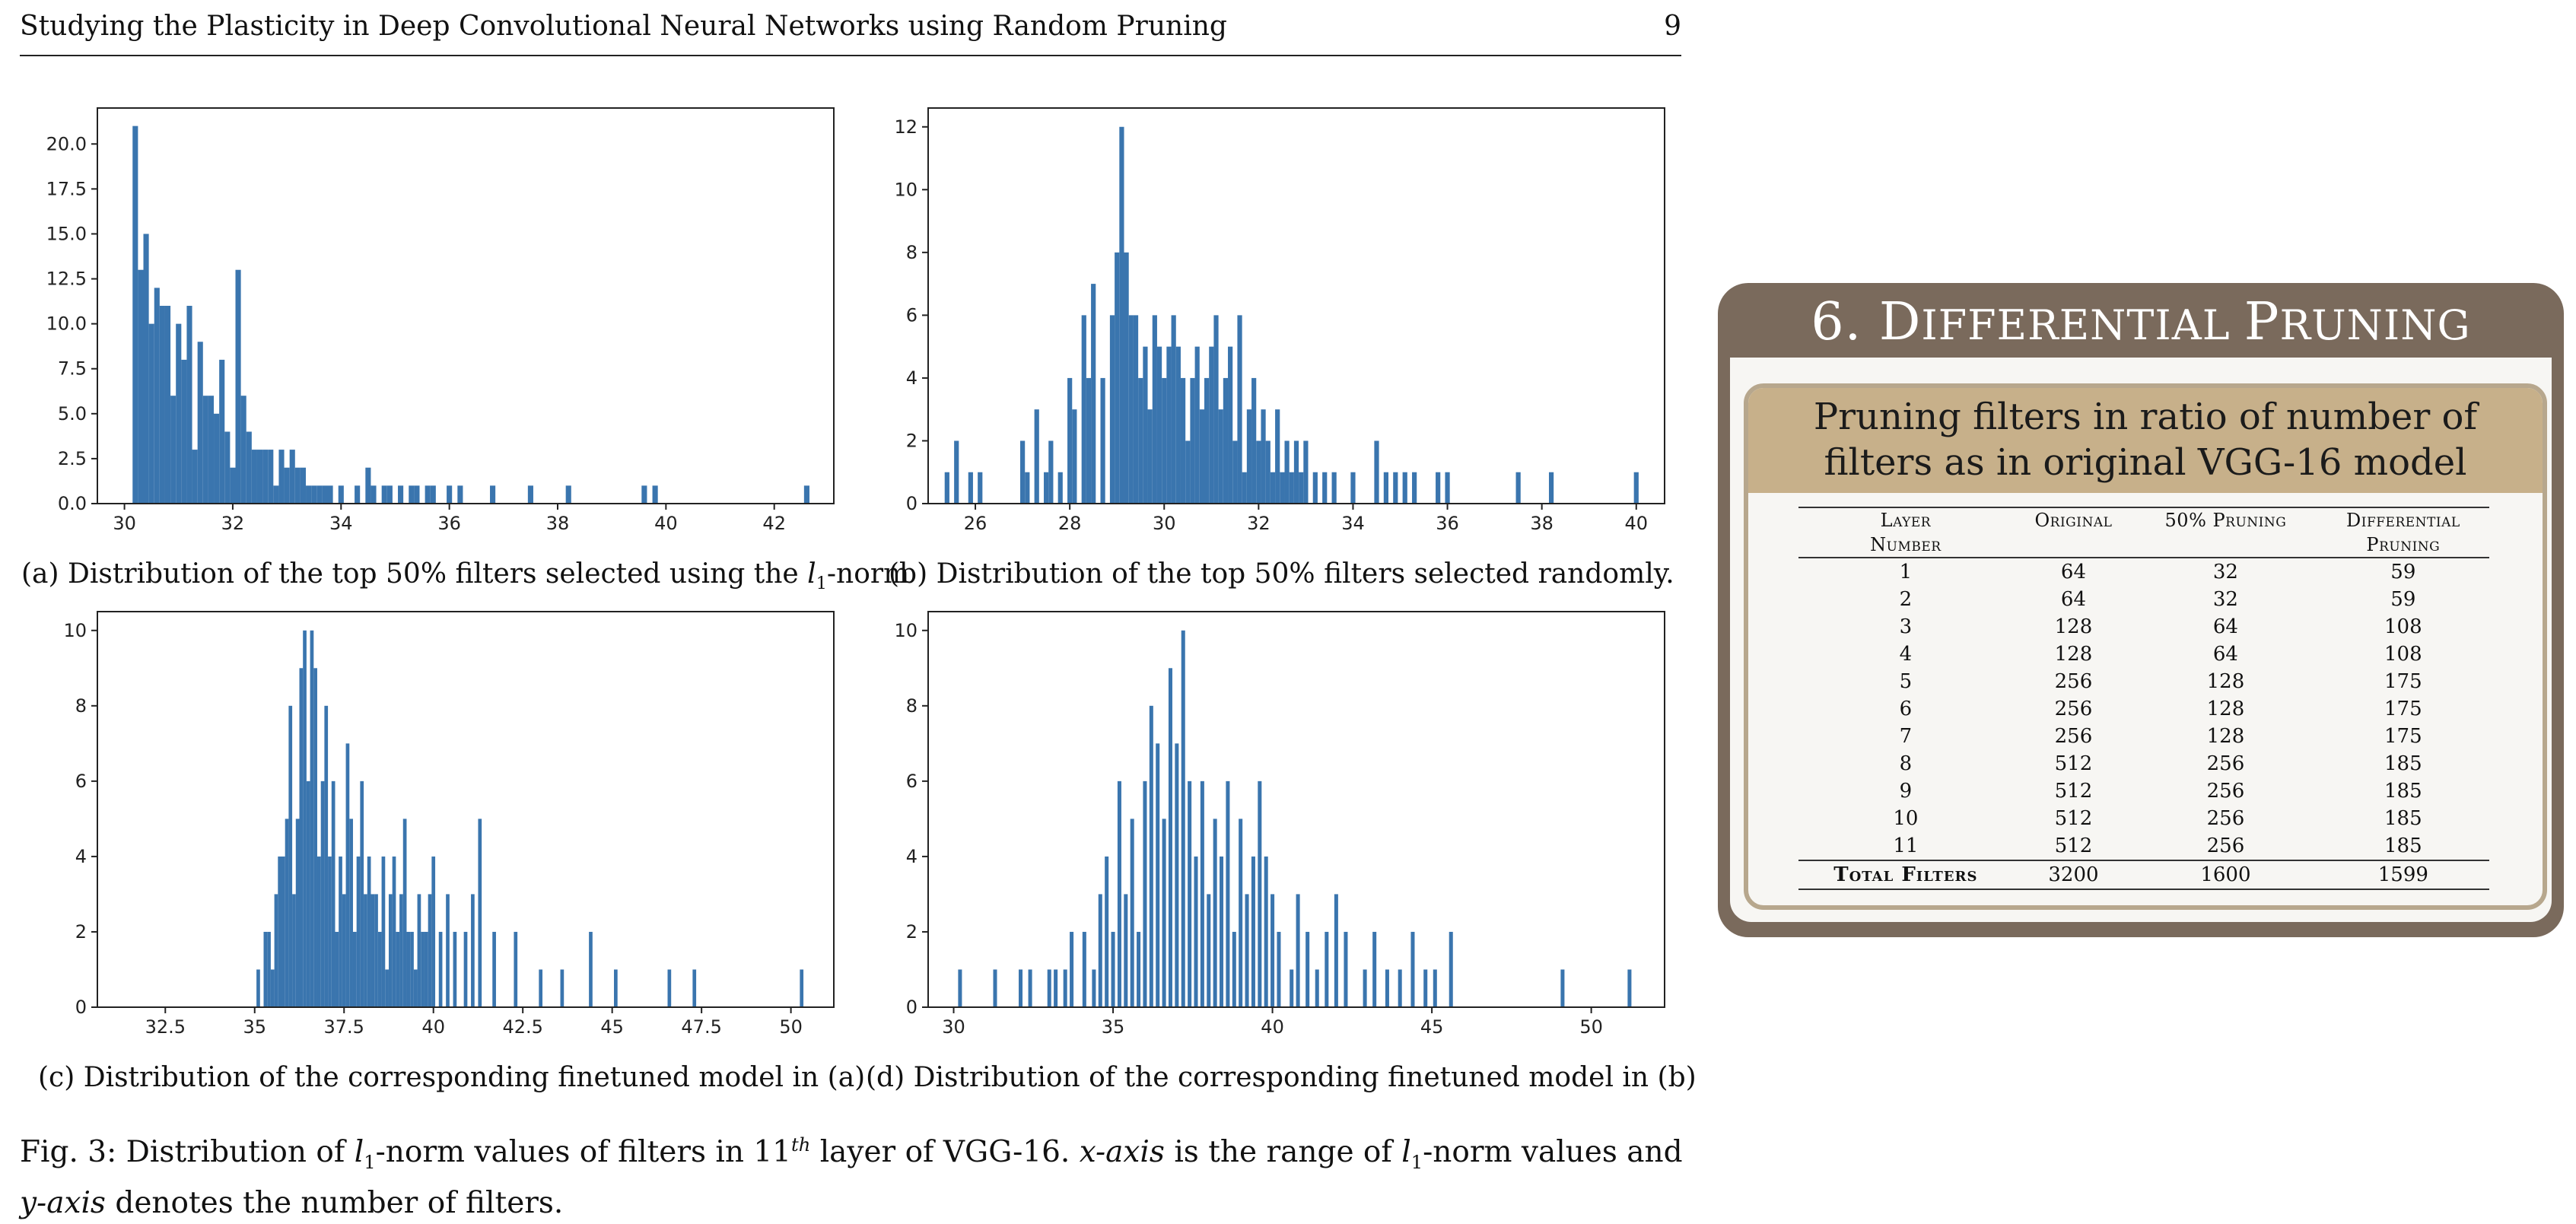 Image resolution: width=2576 pixels, height=1224 pixels. What do you see at coordinates (63, 1202) in the screenshot?
I see `figcap-yaxis: y-axis` at bounding box center [63, 1202].